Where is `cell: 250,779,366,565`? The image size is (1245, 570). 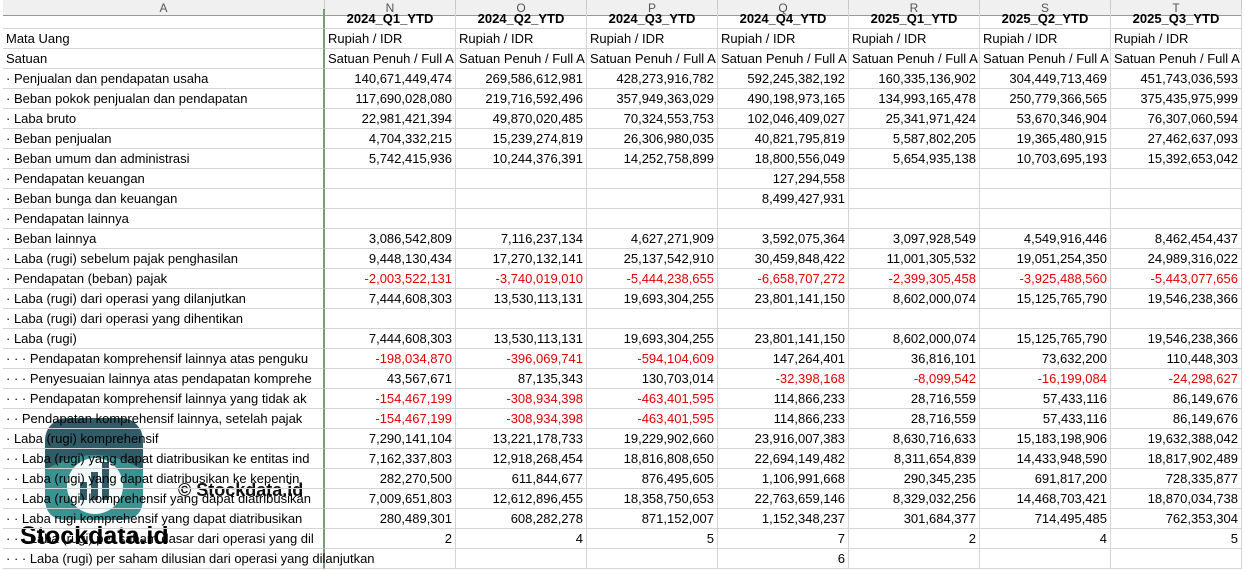 cell: 250,779,366,565 is located at coordinates (1045, 99).